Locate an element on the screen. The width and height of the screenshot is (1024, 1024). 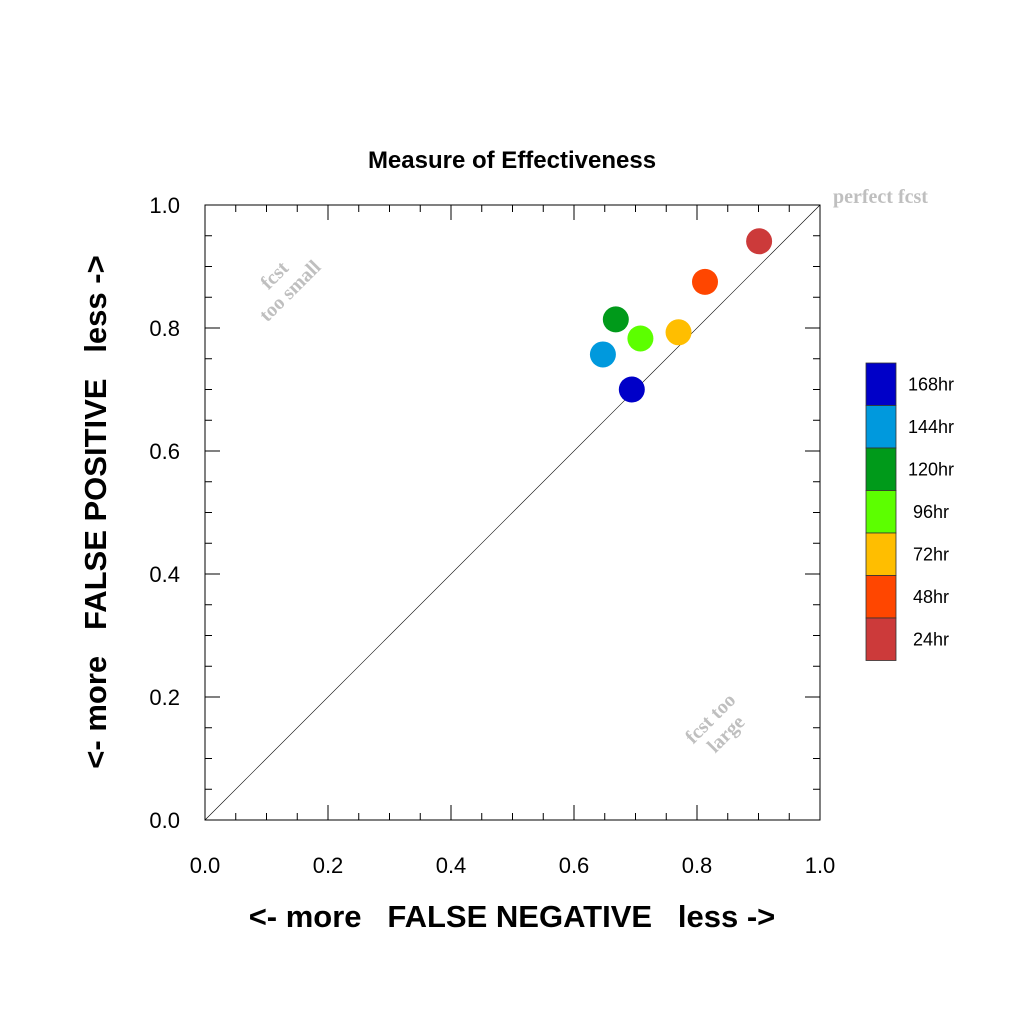
legend-swatch-72hr is located at coordinates (881, 554).